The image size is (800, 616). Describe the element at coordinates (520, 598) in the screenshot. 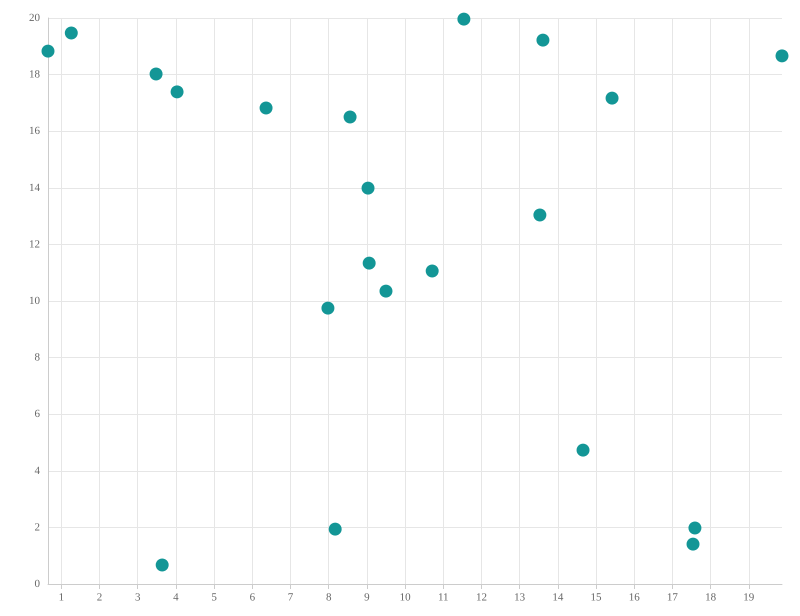

I see `x-tick-label: 13` at that location.